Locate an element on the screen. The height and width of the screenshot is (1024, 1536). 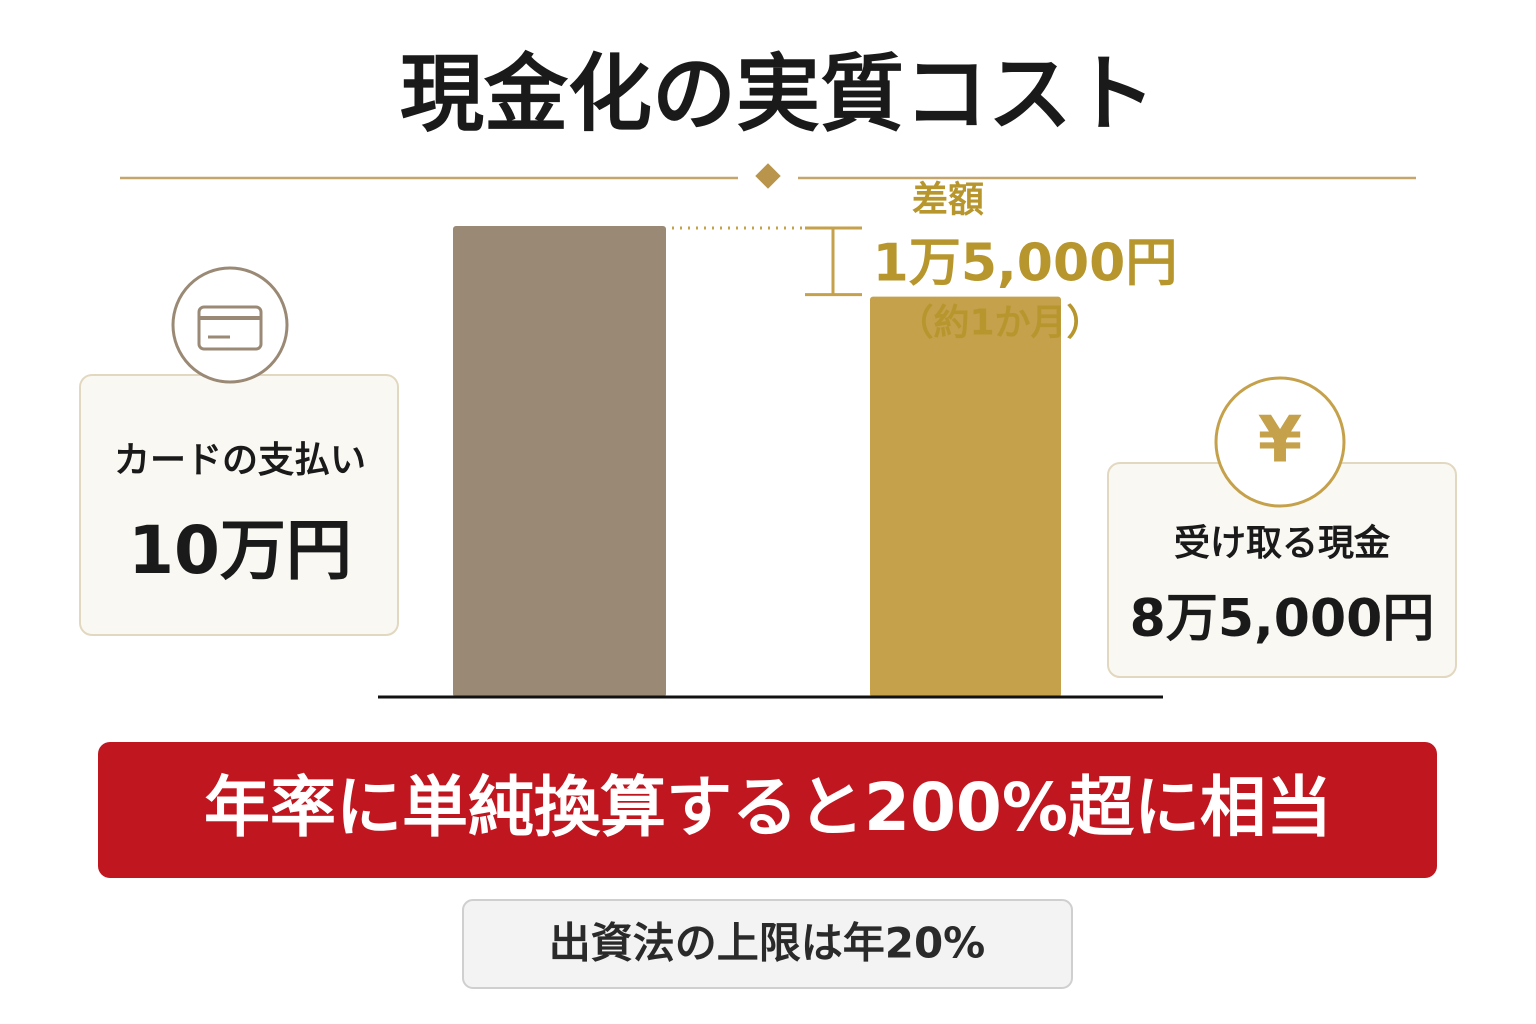
banner-text: 年率に単純換算すると200%超に相当 is located at coordinates (768, 807).